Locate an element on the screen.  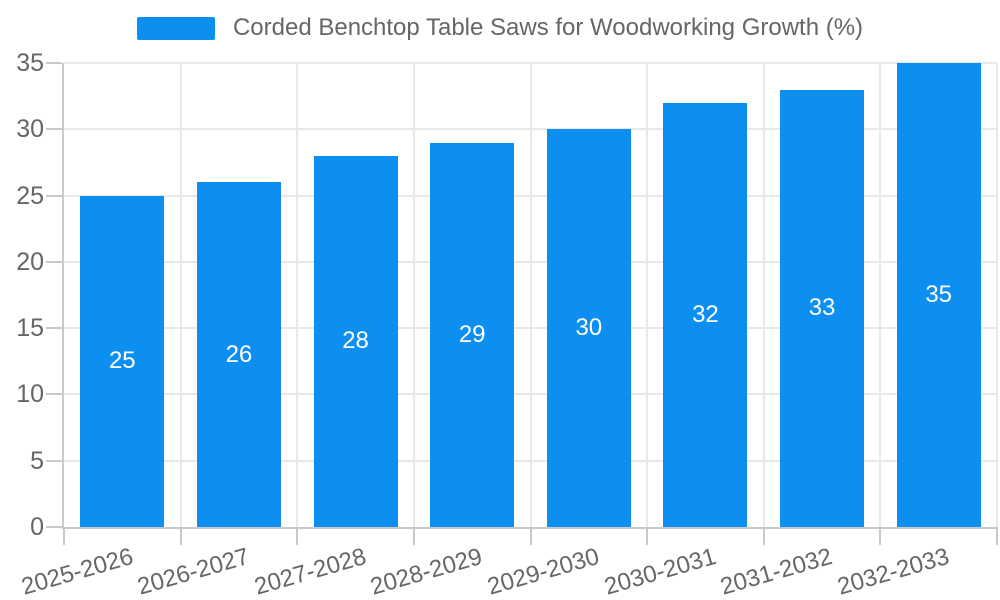
legend-swatch is located at coordinates (175, 28).